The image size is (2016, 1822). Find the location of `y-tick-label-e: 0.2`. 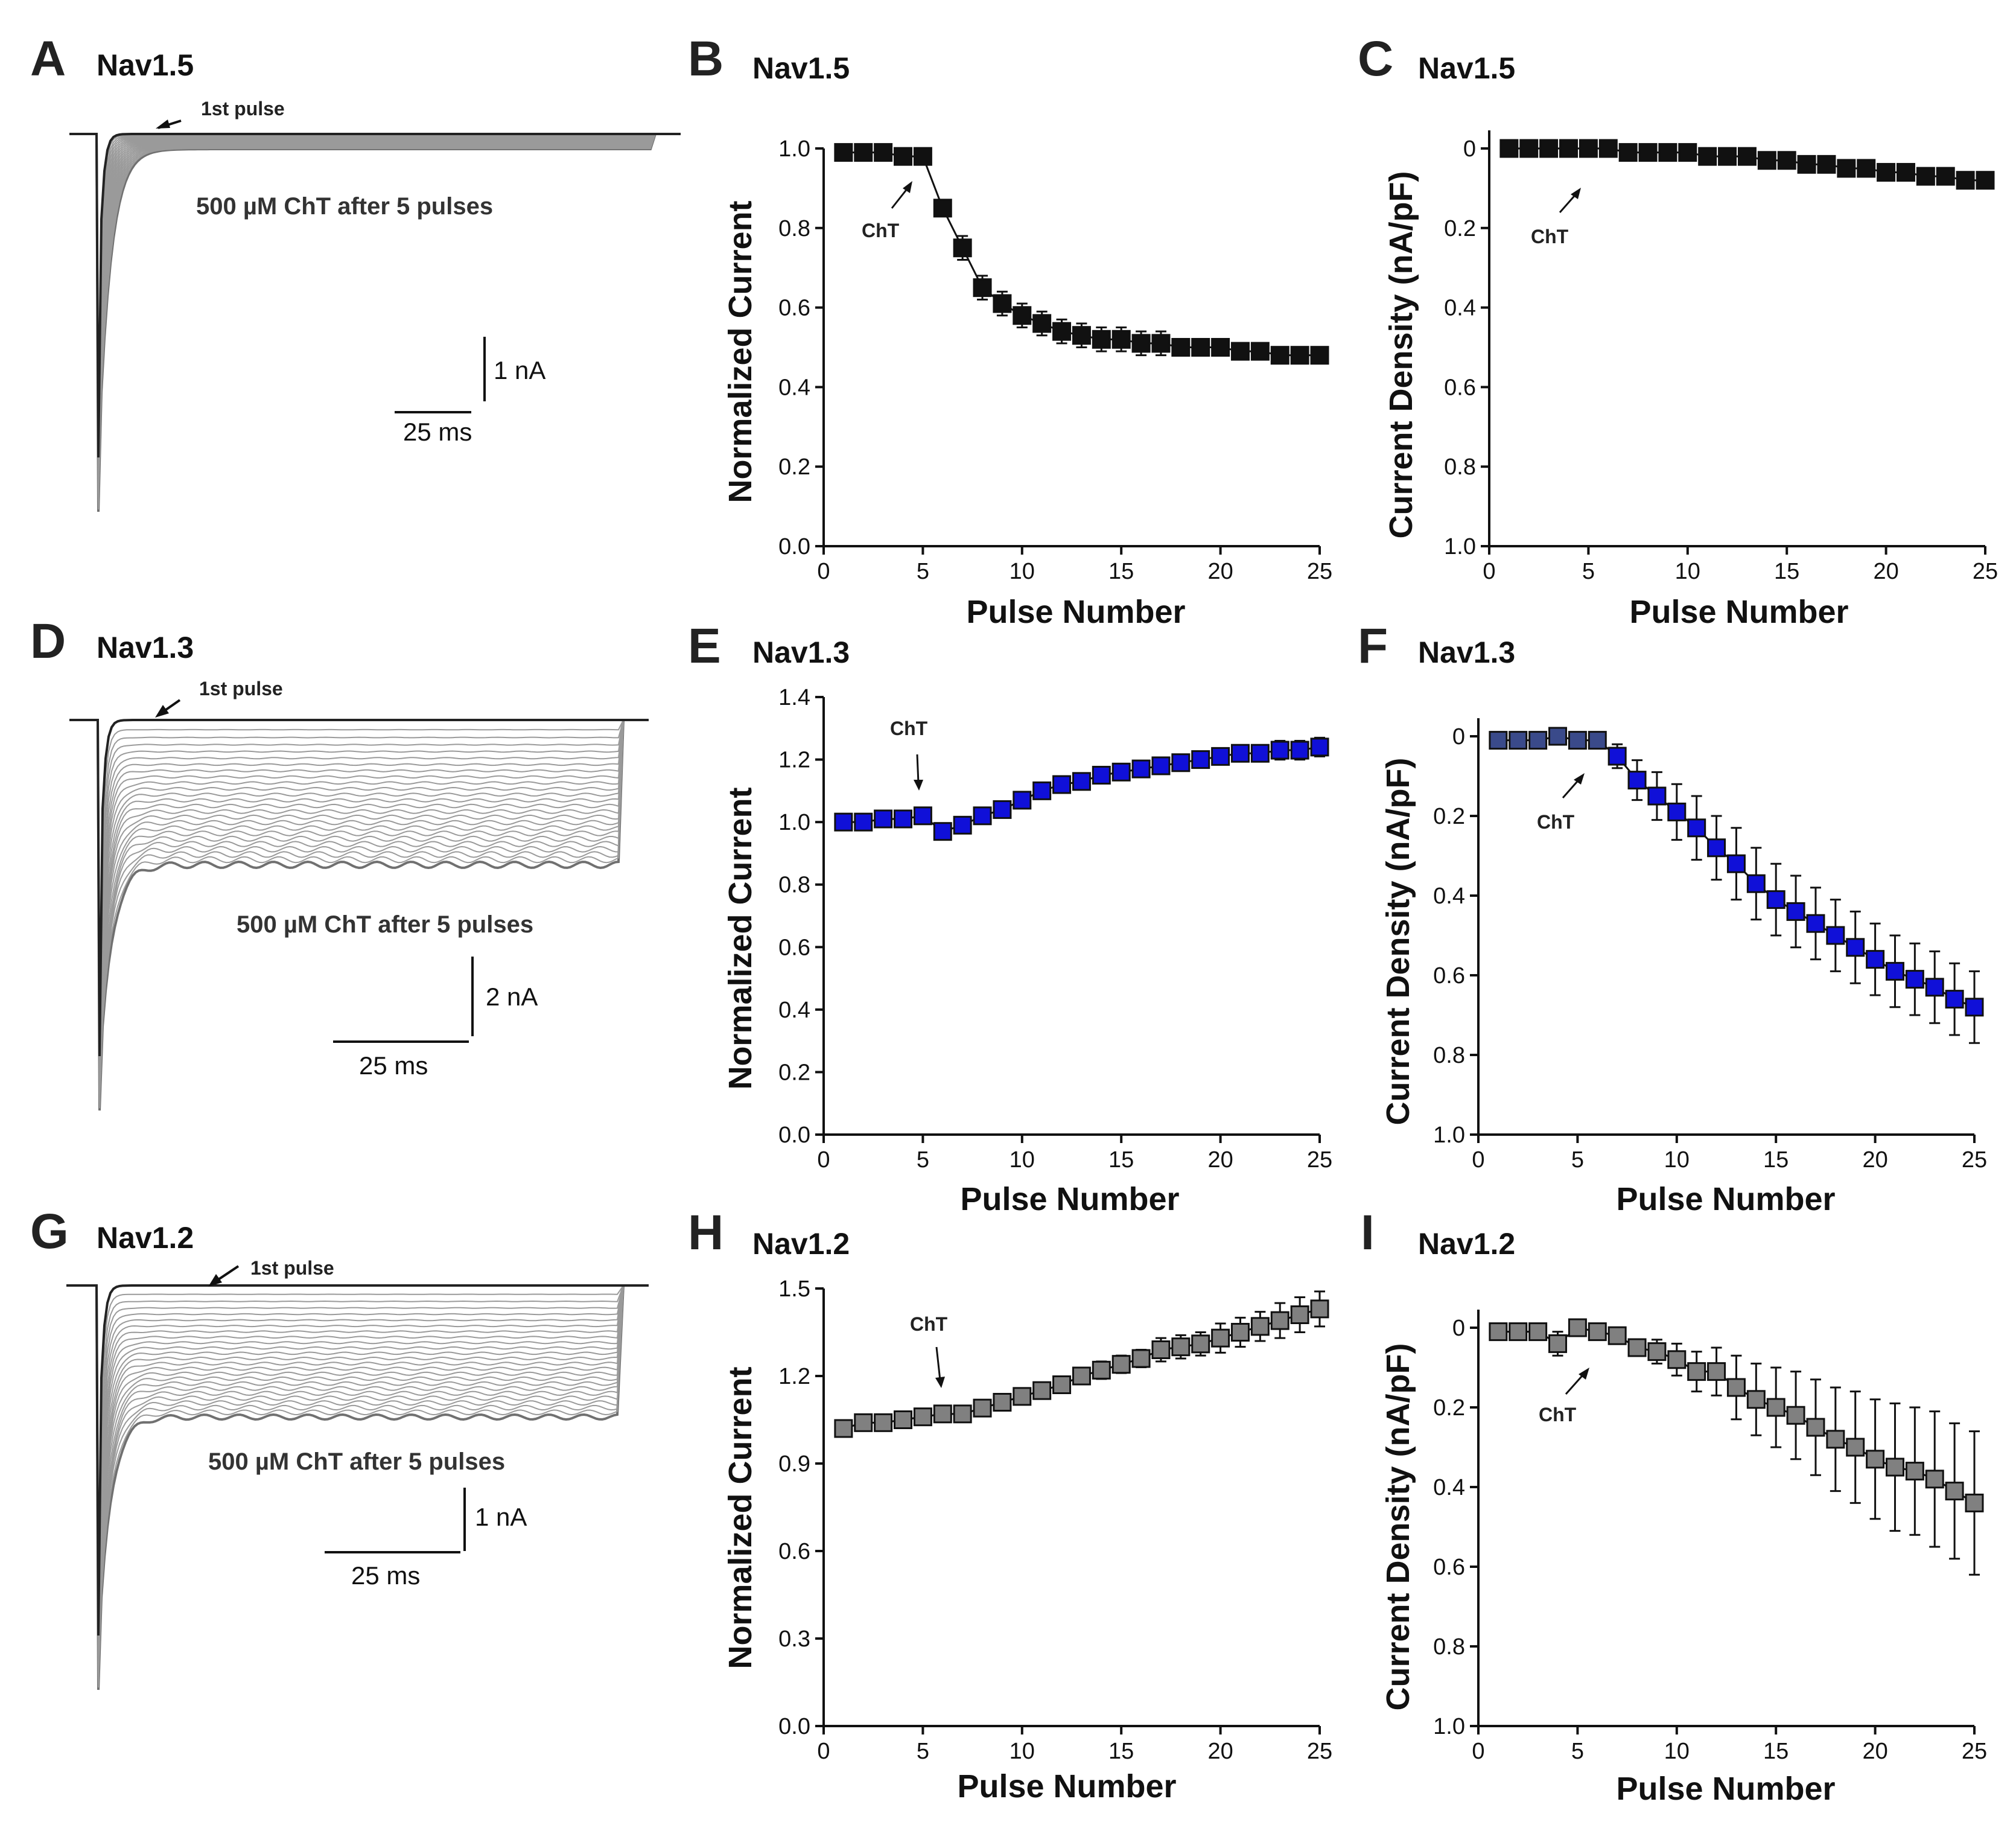

y-tick-label-e: 0.2 is located at coordinates (794, 1072).